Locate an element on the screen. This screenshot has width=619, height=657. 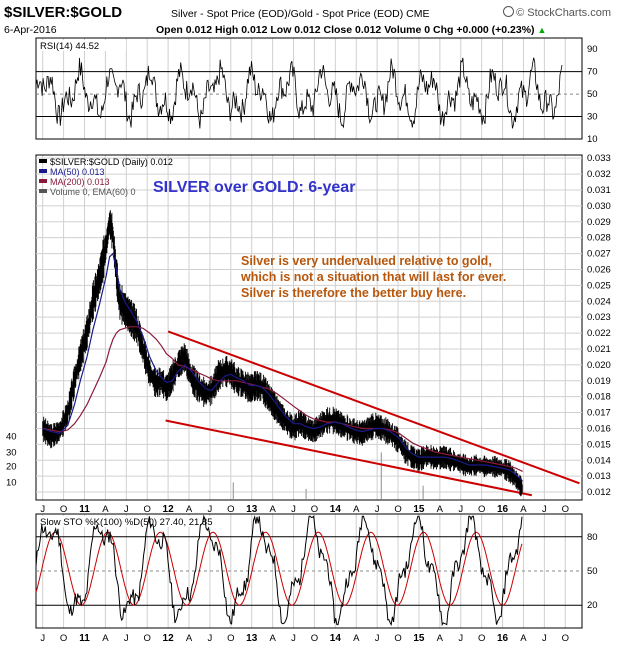
rsi-panel-frame is located at coordinates (309, 88).